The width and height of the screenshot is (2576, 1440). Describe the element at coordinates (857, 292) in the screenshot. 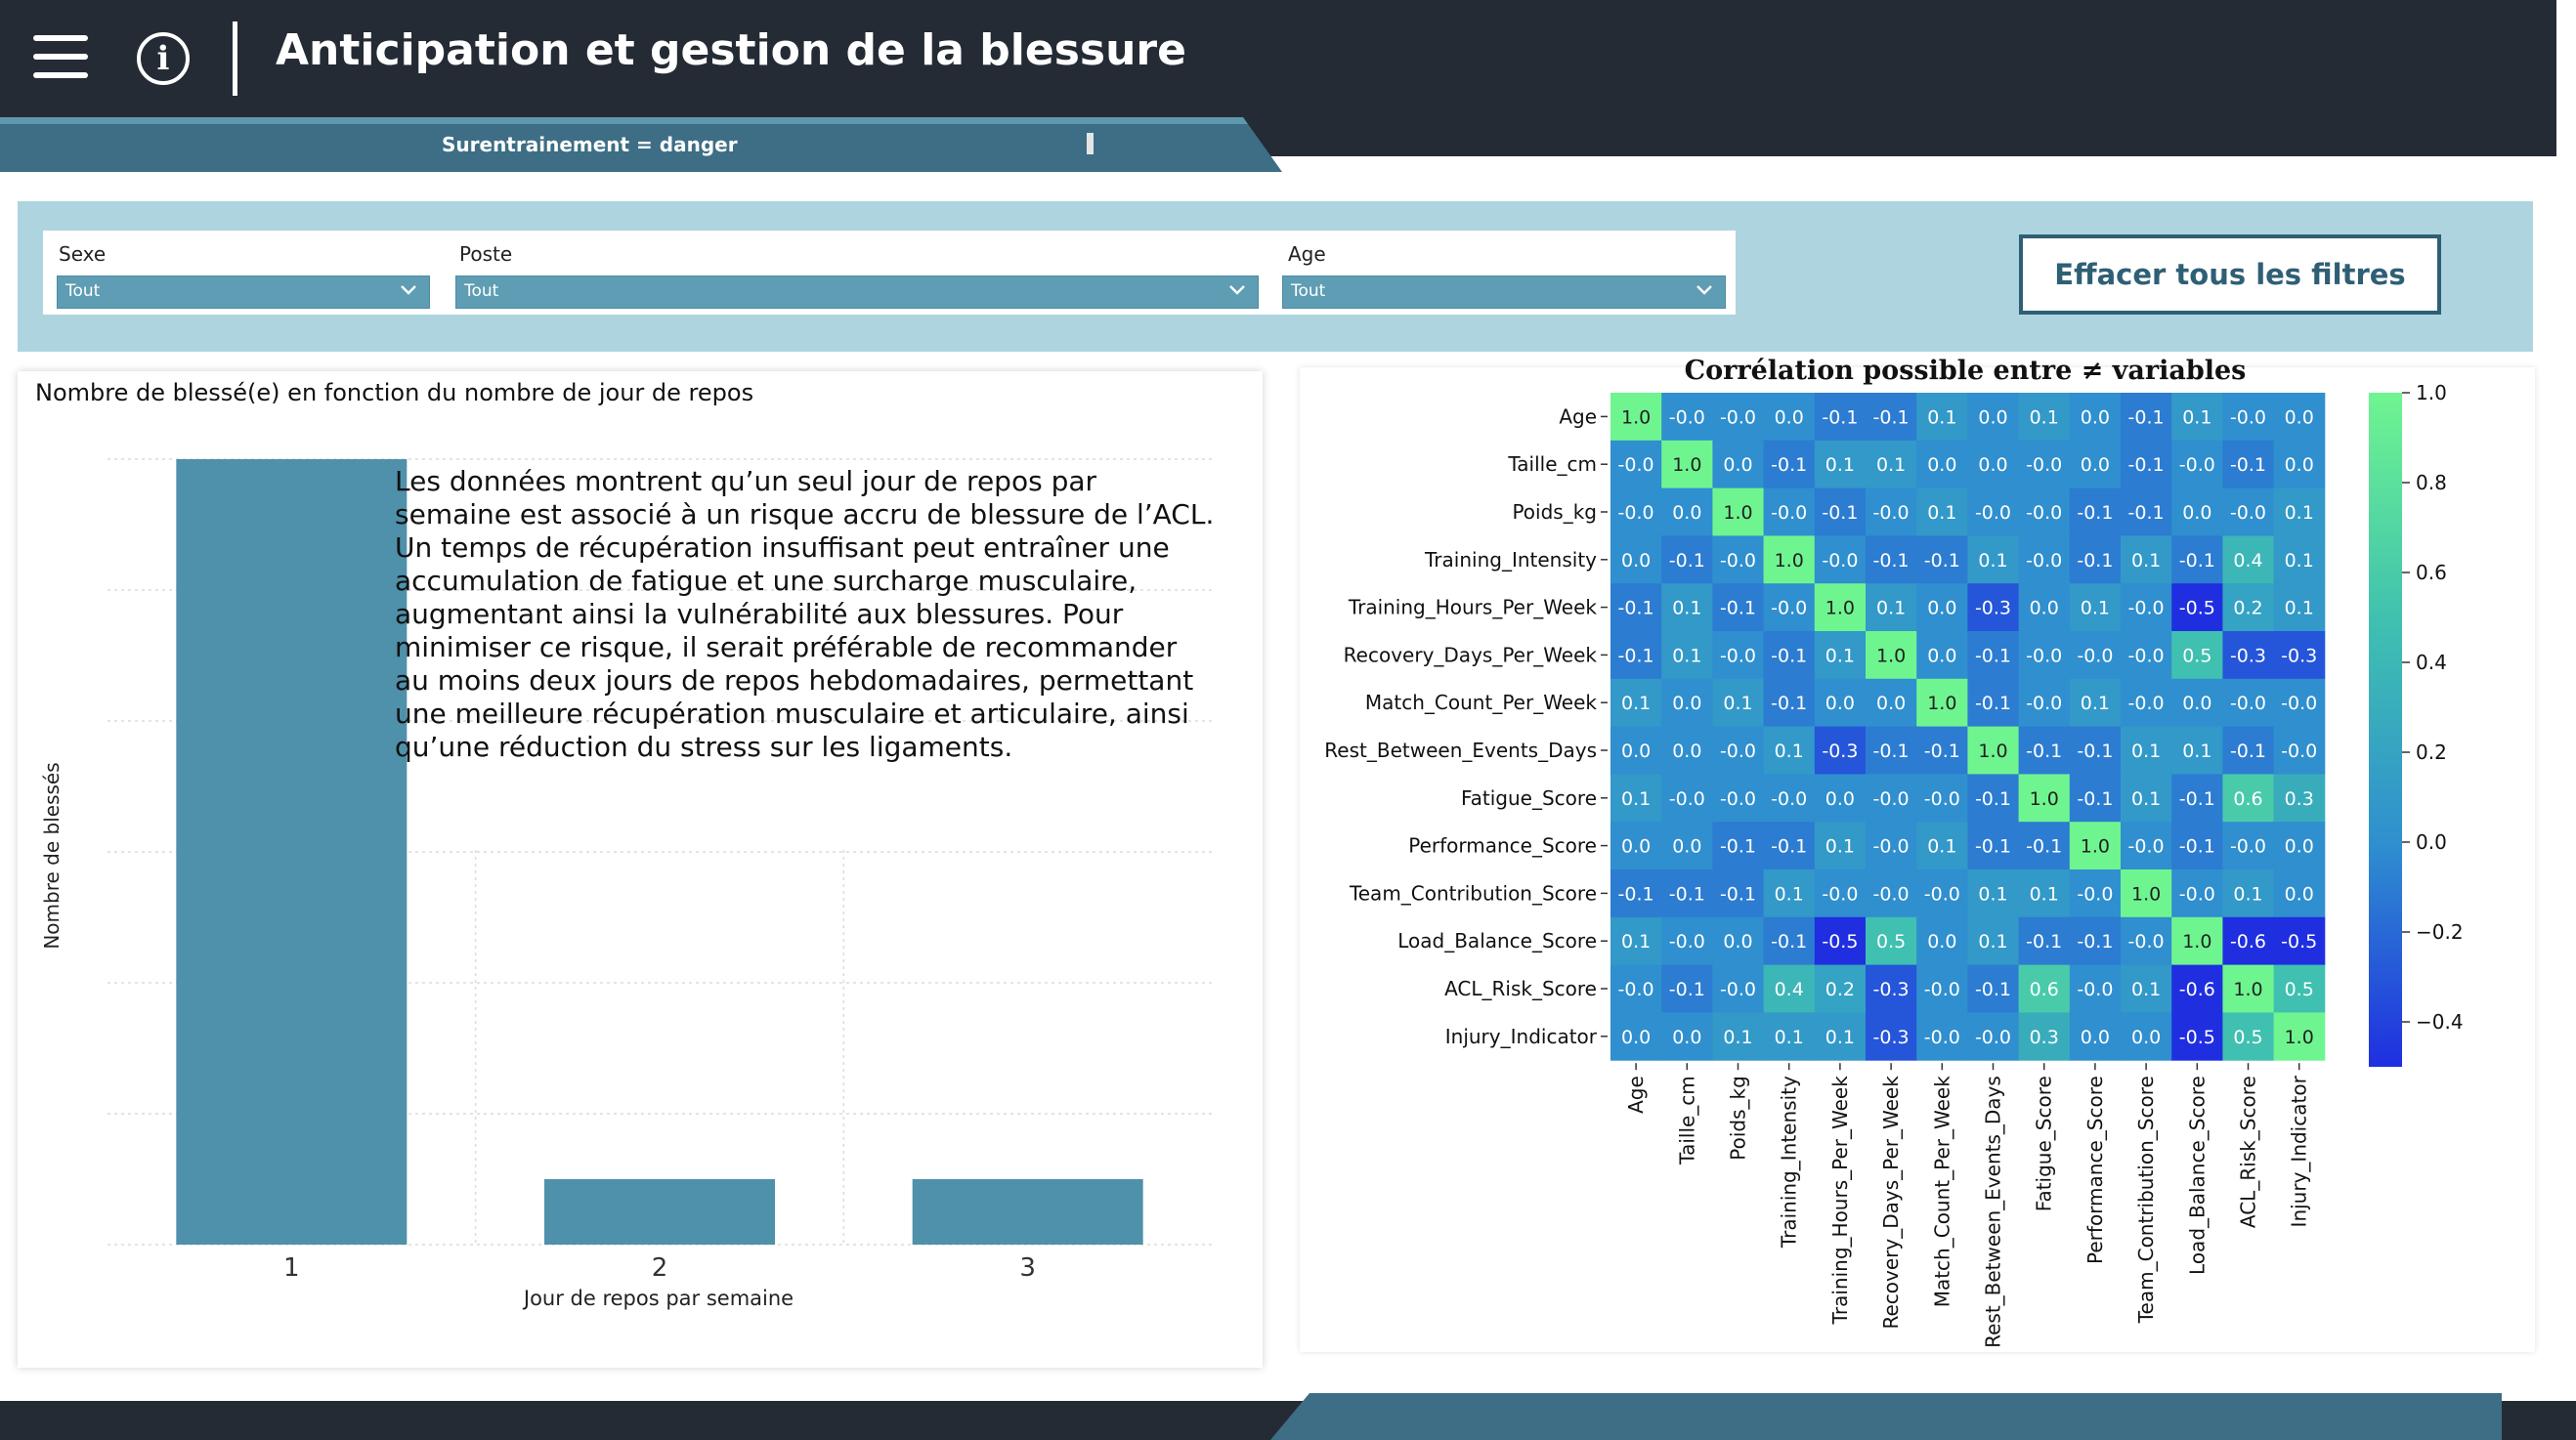

I see `filter-dropdown-poste: Tout` at that location.